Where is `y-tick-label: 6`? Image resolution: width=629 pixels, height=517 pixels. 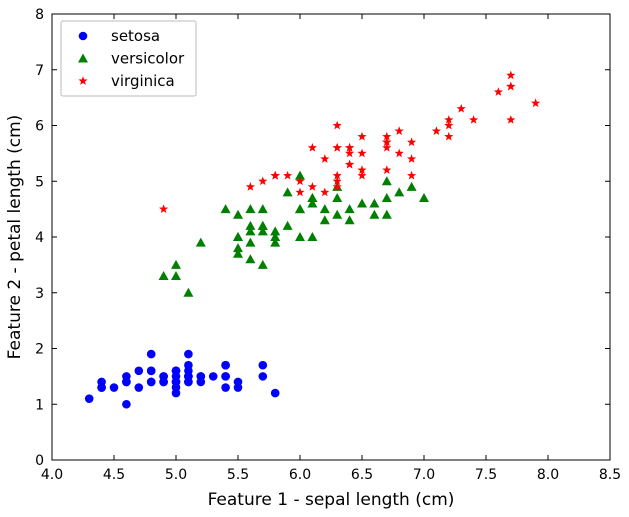 y-tick-label: 6 is located at coordinates (39, 127).